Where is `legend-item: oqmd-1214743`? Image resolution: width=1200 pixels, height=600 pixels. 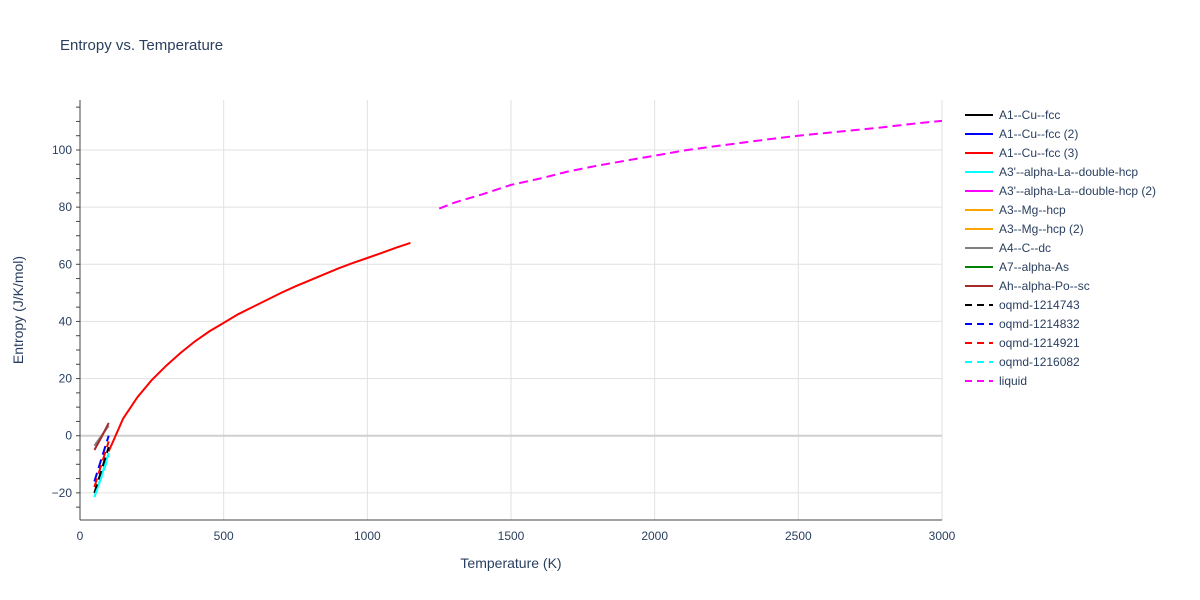 legend-item: oqmd-1214743 is located at coordinates (1022, 305).